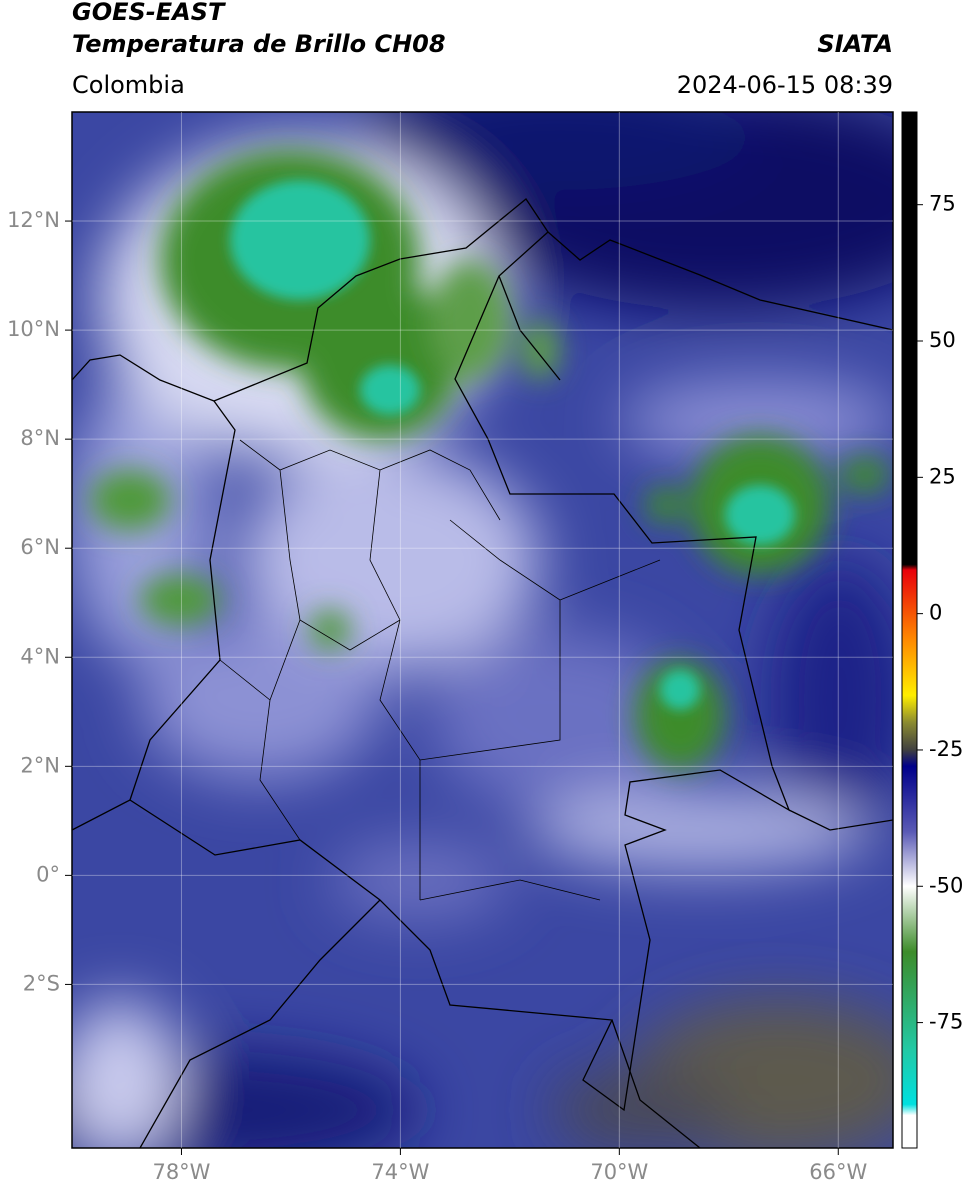  Describe the element at coordinates (935, 613) in the screenshot. I see `colorbar-tick-label: 0` at that location.